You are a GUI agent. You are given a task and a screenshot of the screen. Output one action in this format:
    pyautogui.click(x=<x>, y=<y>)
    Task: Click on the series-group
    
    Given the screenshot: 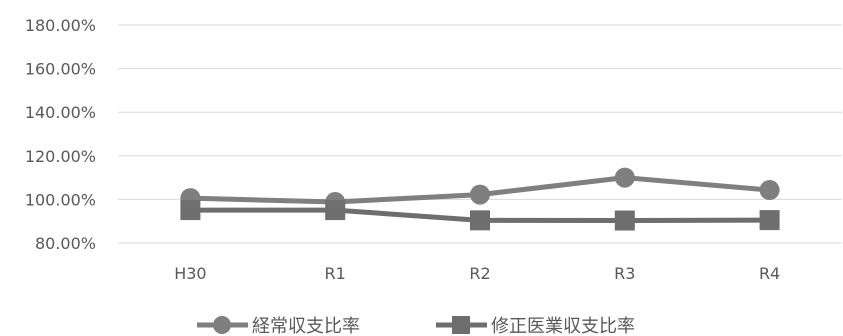 What is the action you would take?
    pyautogui.click(x=480, y=199)
    